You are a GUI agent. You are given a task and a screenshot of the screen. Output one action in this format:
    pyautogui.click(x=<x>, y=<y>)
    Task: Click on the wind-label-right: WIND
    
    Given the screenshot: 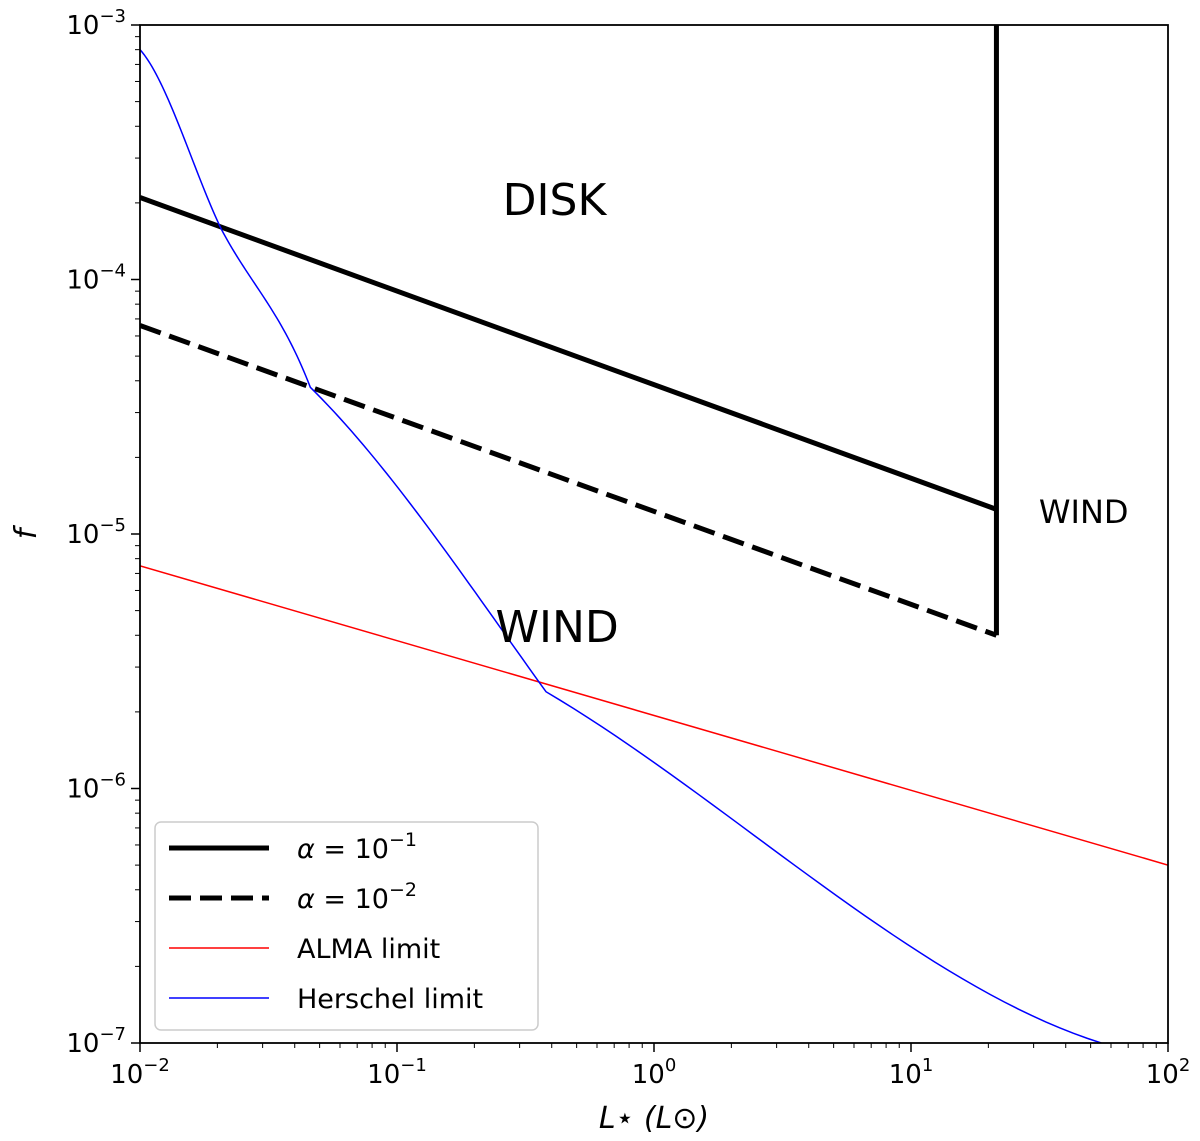 What is the action you would take?
    pyautogui.click(x=1084, y=512)
    